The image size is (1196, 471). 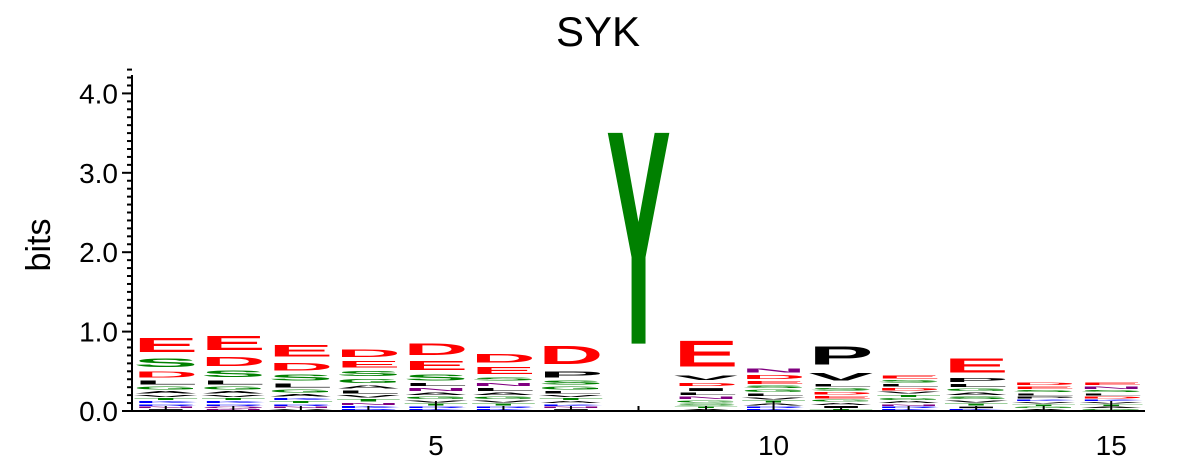 What do you see at coordinates (435, 377) in the screenshot?
I see `logo-letter-S-pos-5: S` at bounding box center [435, 377].